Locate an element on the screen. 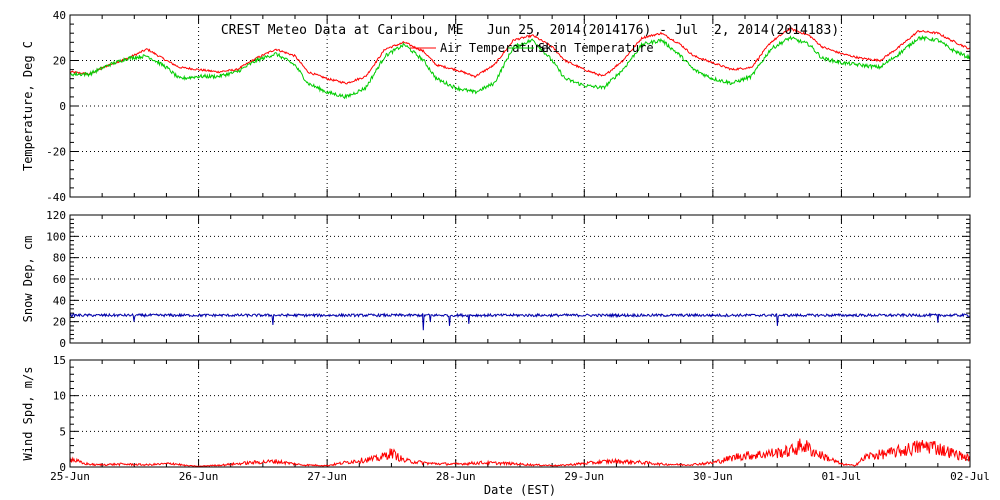 The height and width of the screenshot is (500, 1000). temperature-ytick-label: -40 is located at coordinates (56, 197).